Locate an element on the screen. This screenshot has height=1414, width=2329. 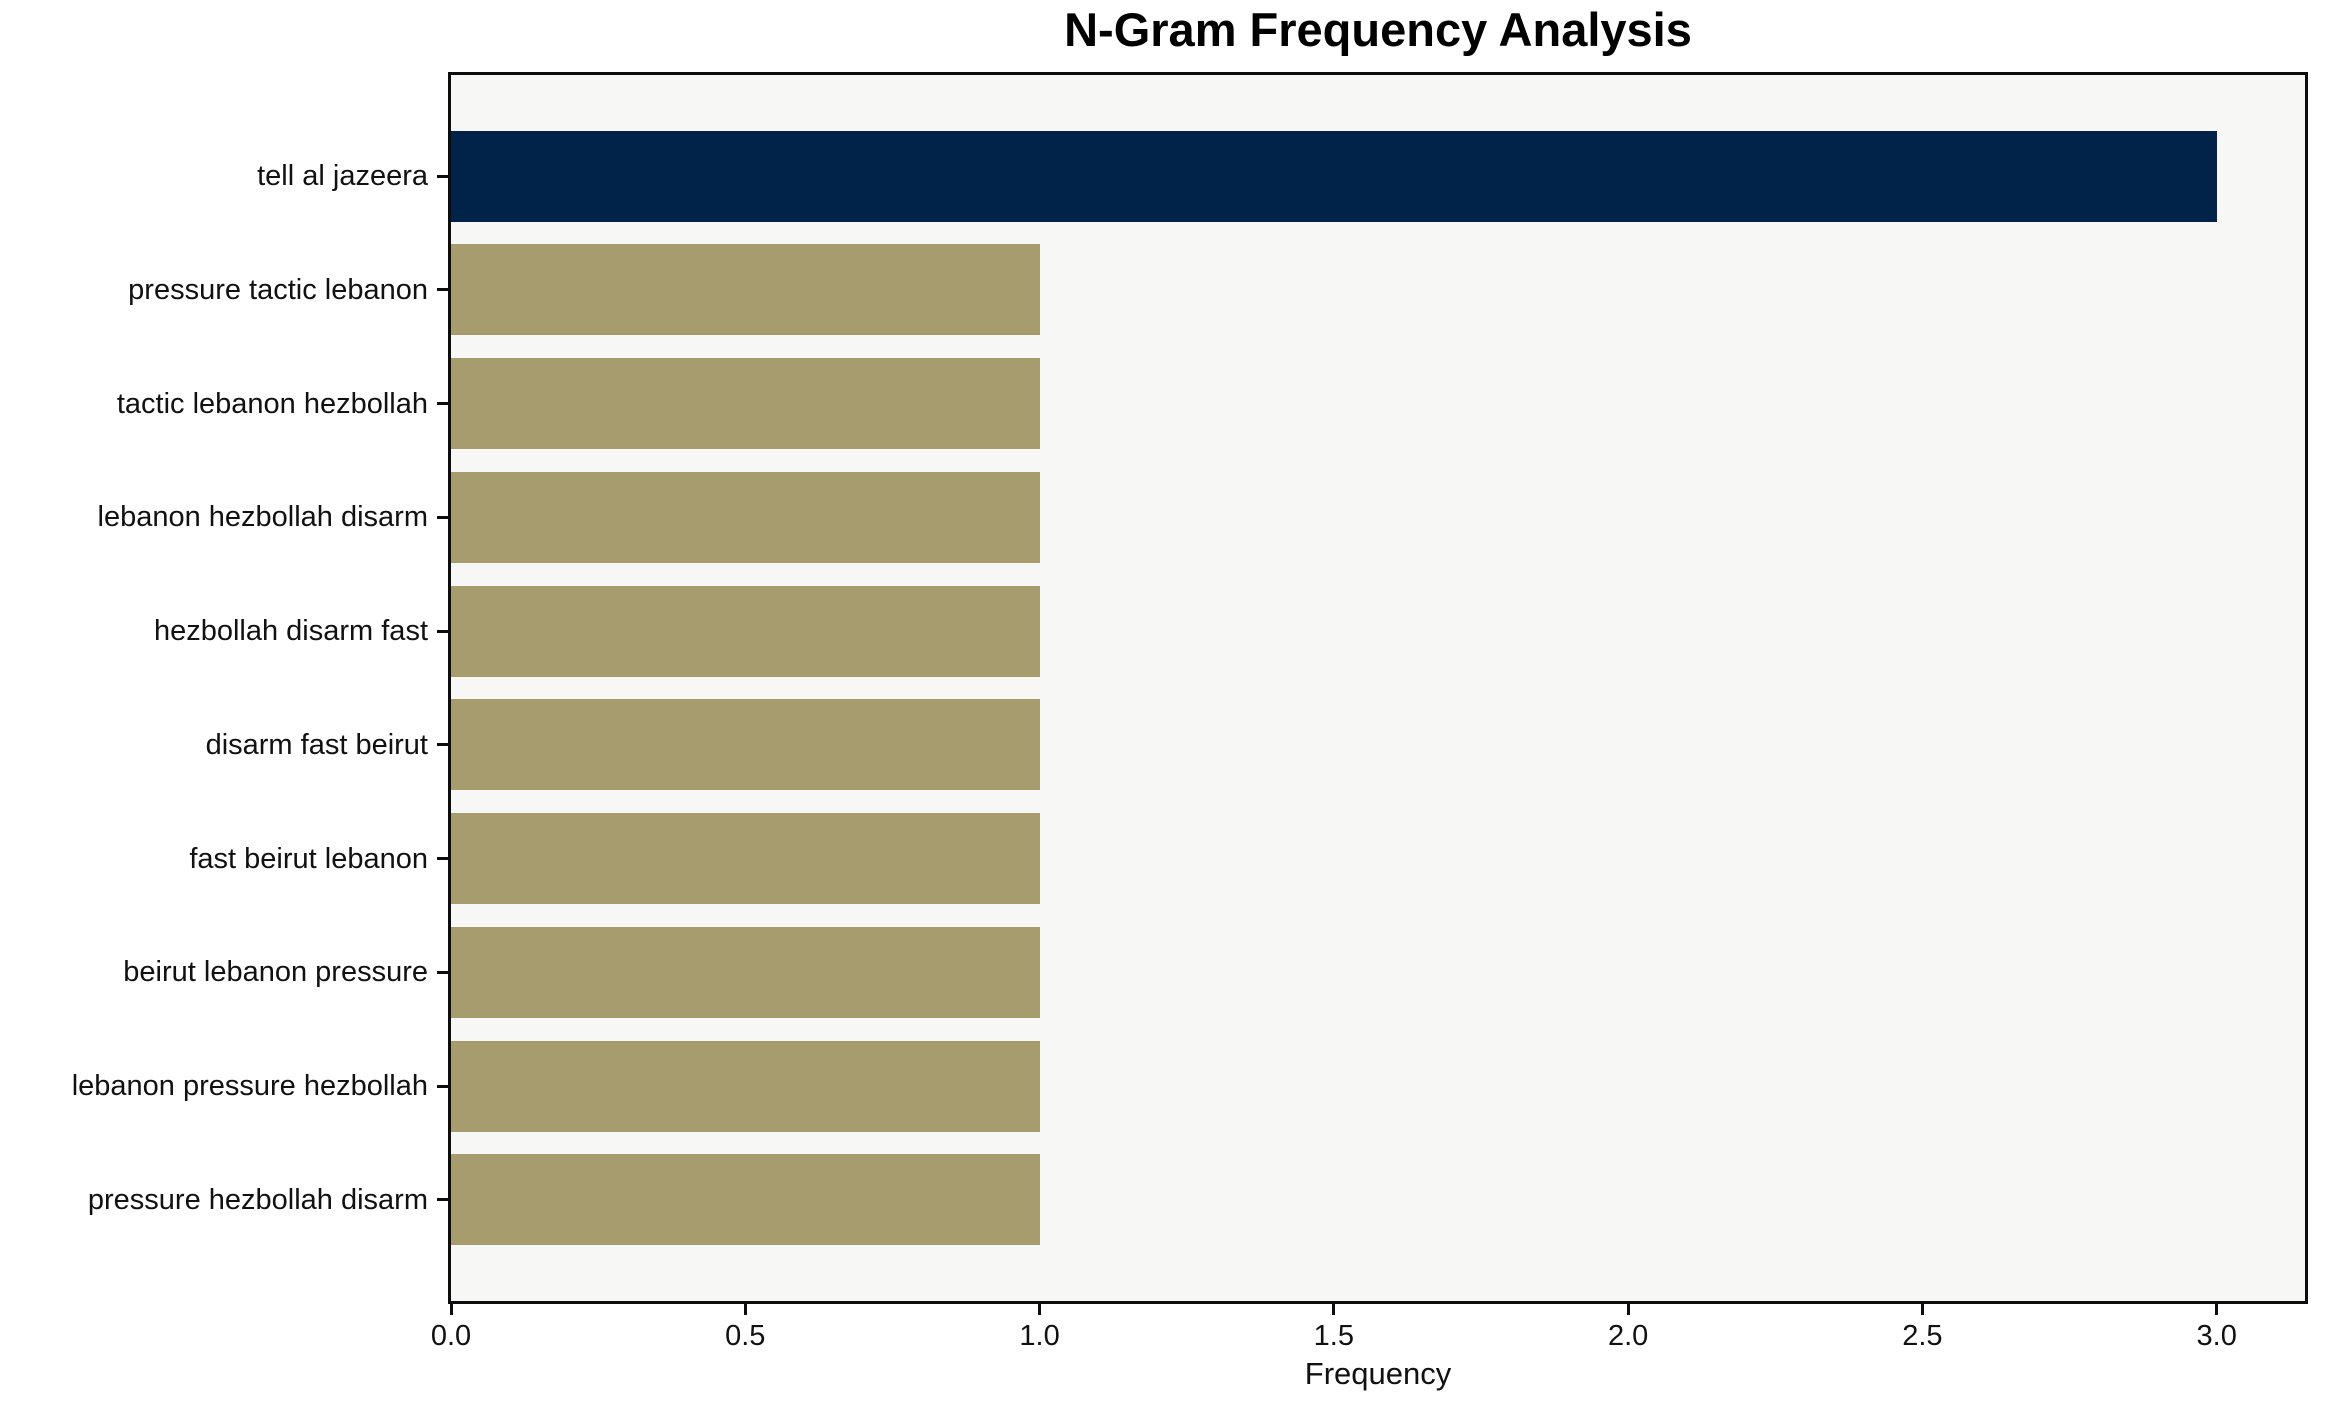
x-tick-label: 0.0 is located at coordinates (451, 1336).